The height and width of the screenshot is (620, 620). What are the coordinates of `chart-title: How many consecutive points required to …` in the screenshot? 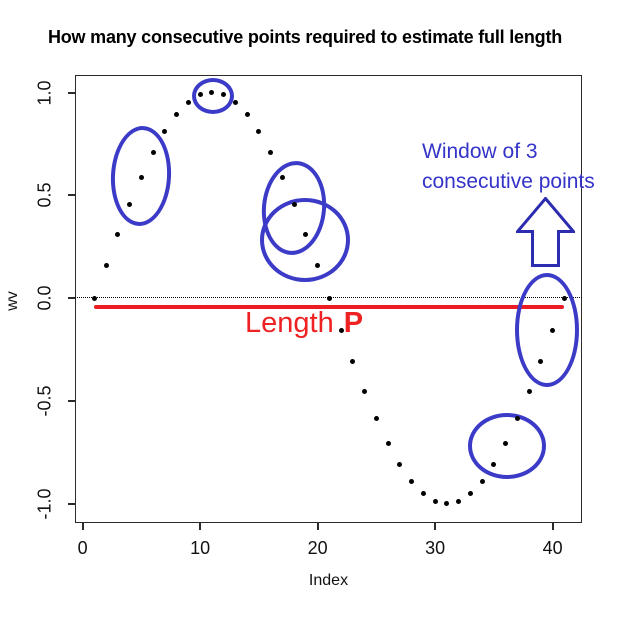 It's located at (305, 37).